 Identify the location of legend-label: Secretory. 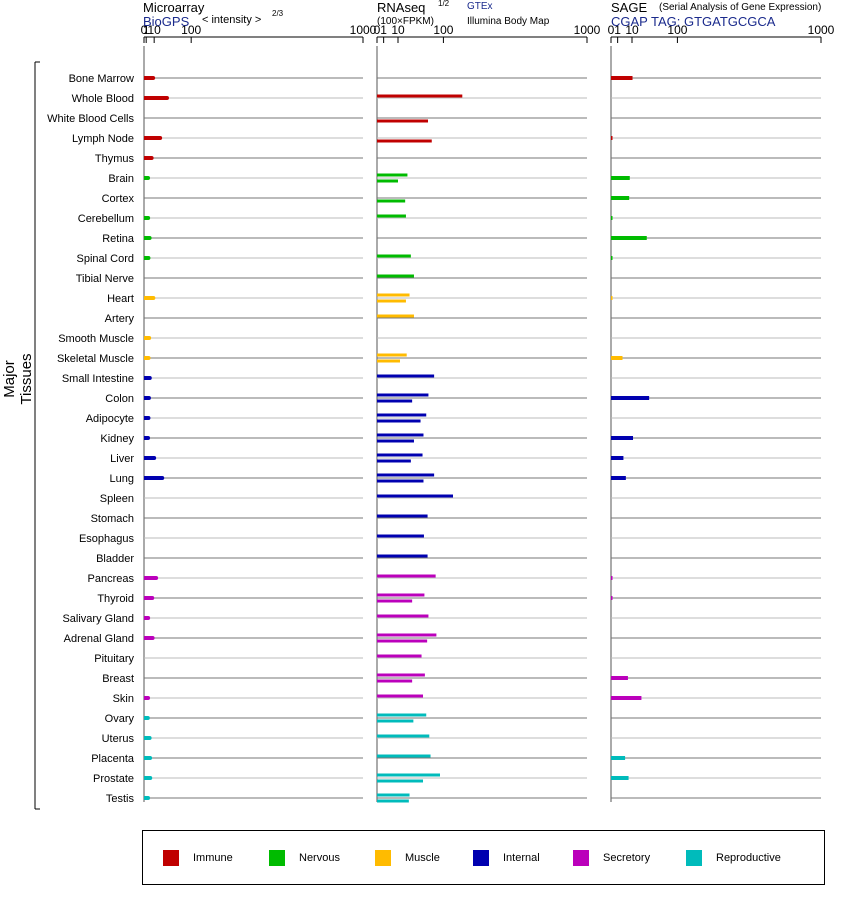
(627, 858).